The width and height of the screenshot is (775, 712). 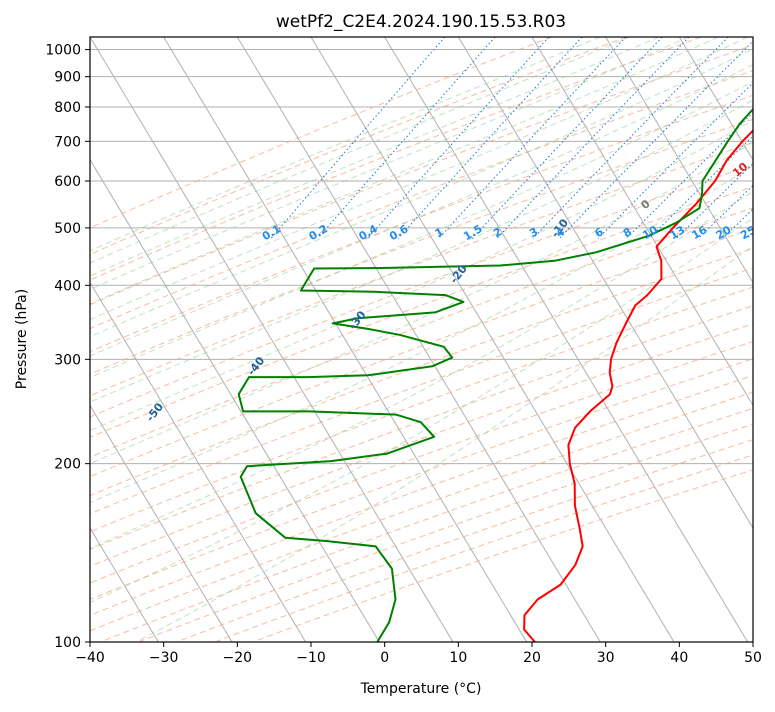 What do you see at coordinates (164, 658) in the screenshot?
I see `x-tick-label: −30` at bounding box center [164, 658].